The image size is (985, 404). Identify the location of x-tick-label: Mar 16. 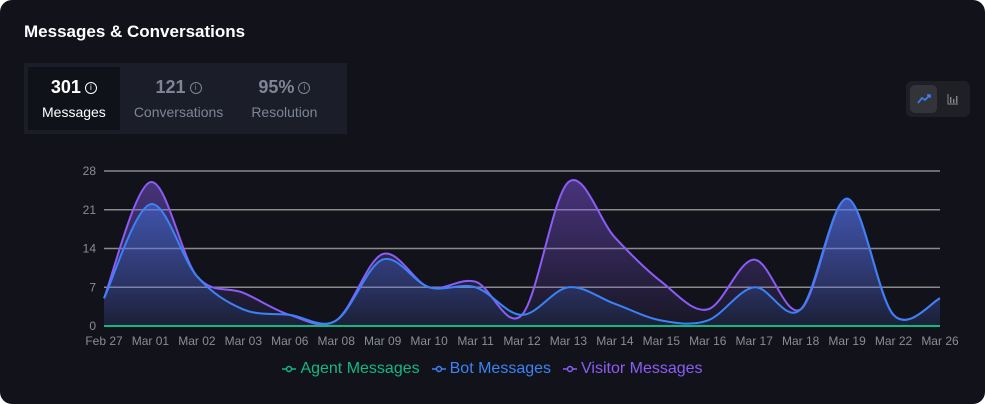
(708, 341).